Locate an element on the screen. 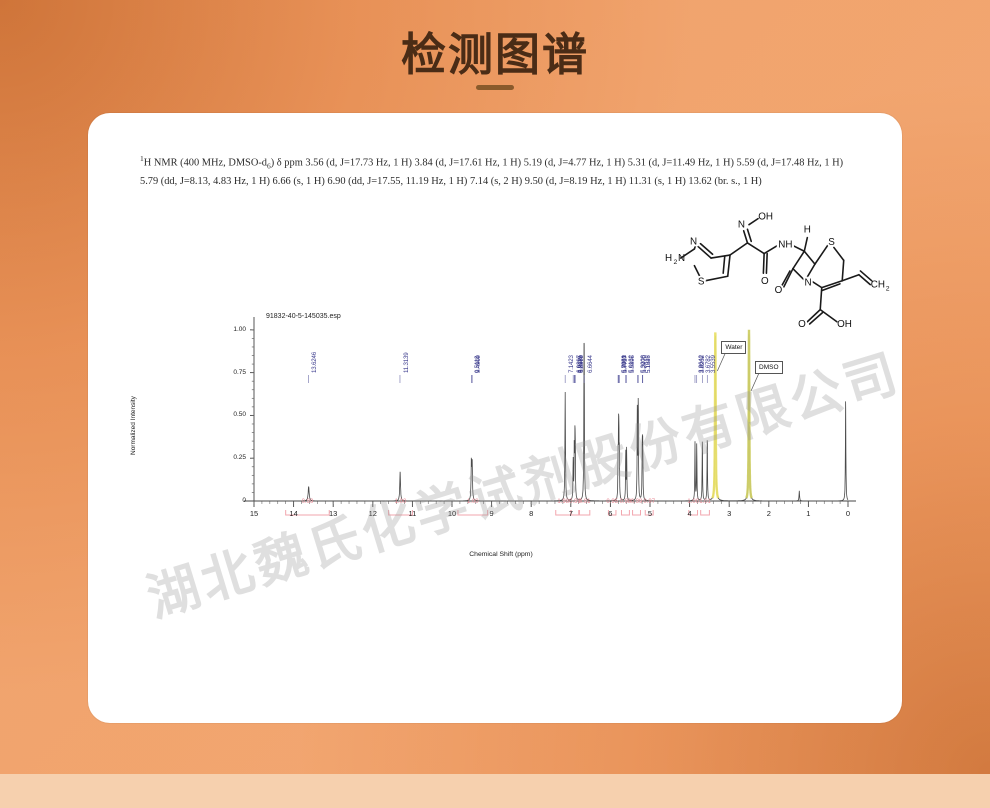  title-underline-rule is located at coordinates (495, 87).